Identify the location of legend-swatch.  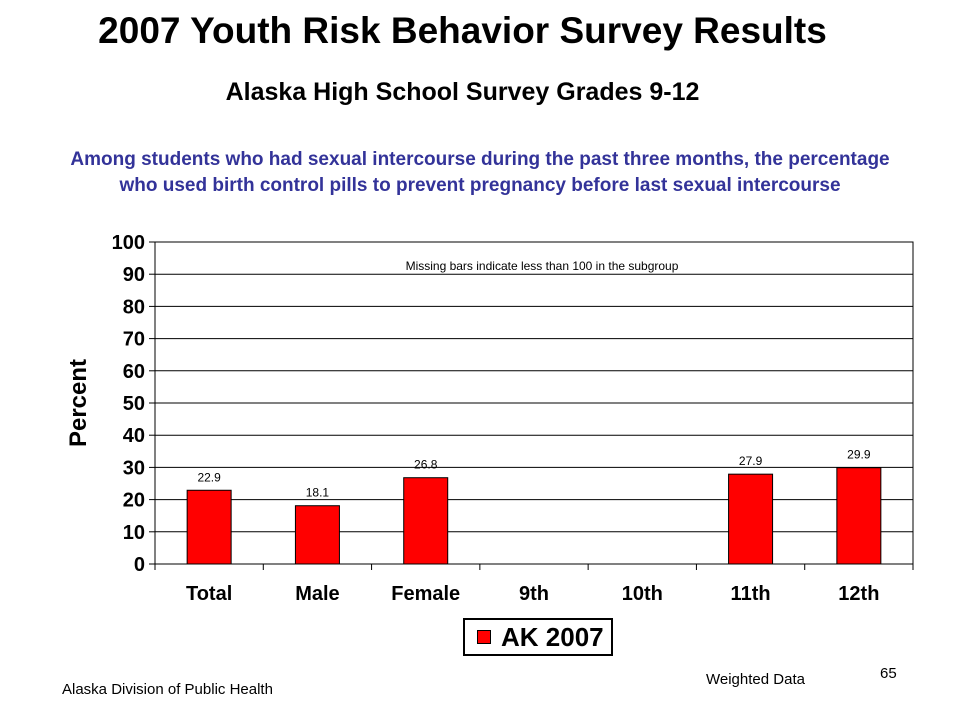
(484, 637).